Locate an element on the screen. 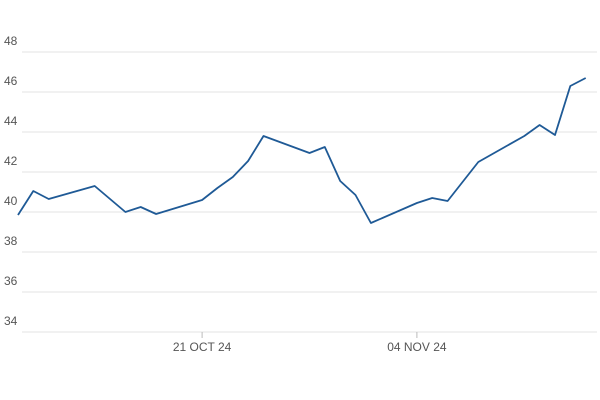  y-tick-label: 48 is located at coordinates (11, 41).